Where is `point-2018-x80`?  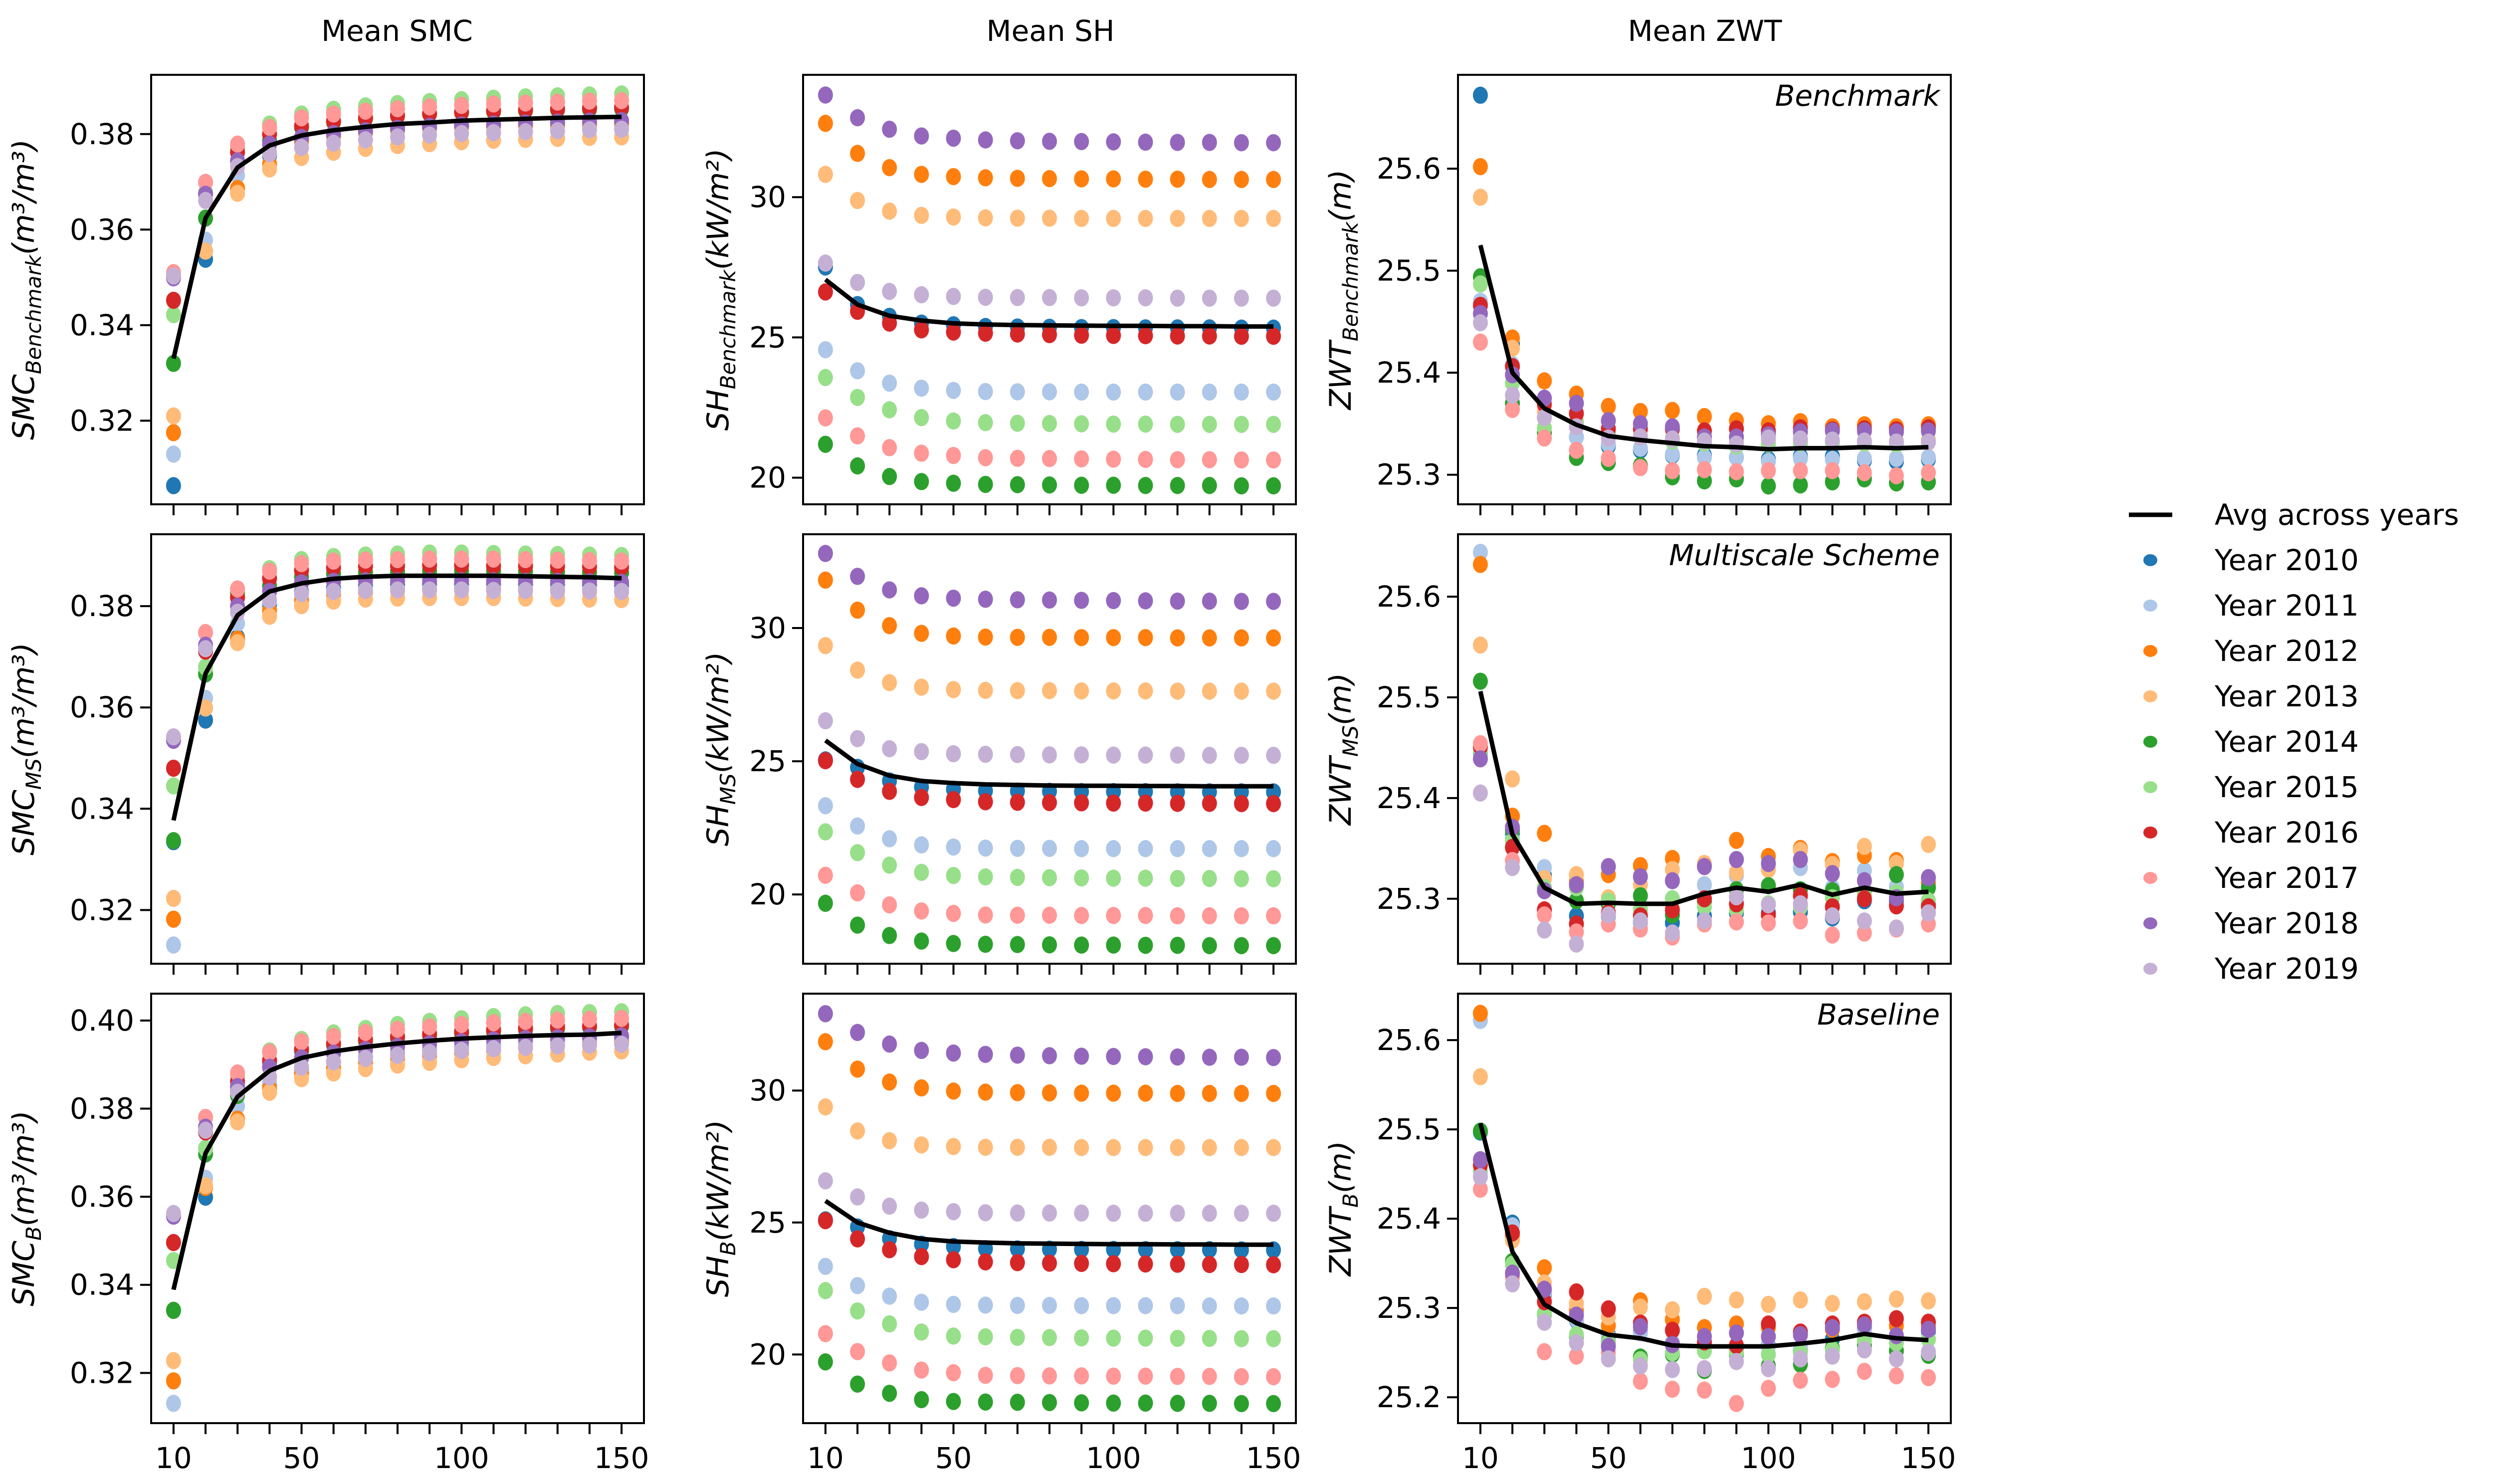
point-2018-x80 is located at coordinates (1704, 866).